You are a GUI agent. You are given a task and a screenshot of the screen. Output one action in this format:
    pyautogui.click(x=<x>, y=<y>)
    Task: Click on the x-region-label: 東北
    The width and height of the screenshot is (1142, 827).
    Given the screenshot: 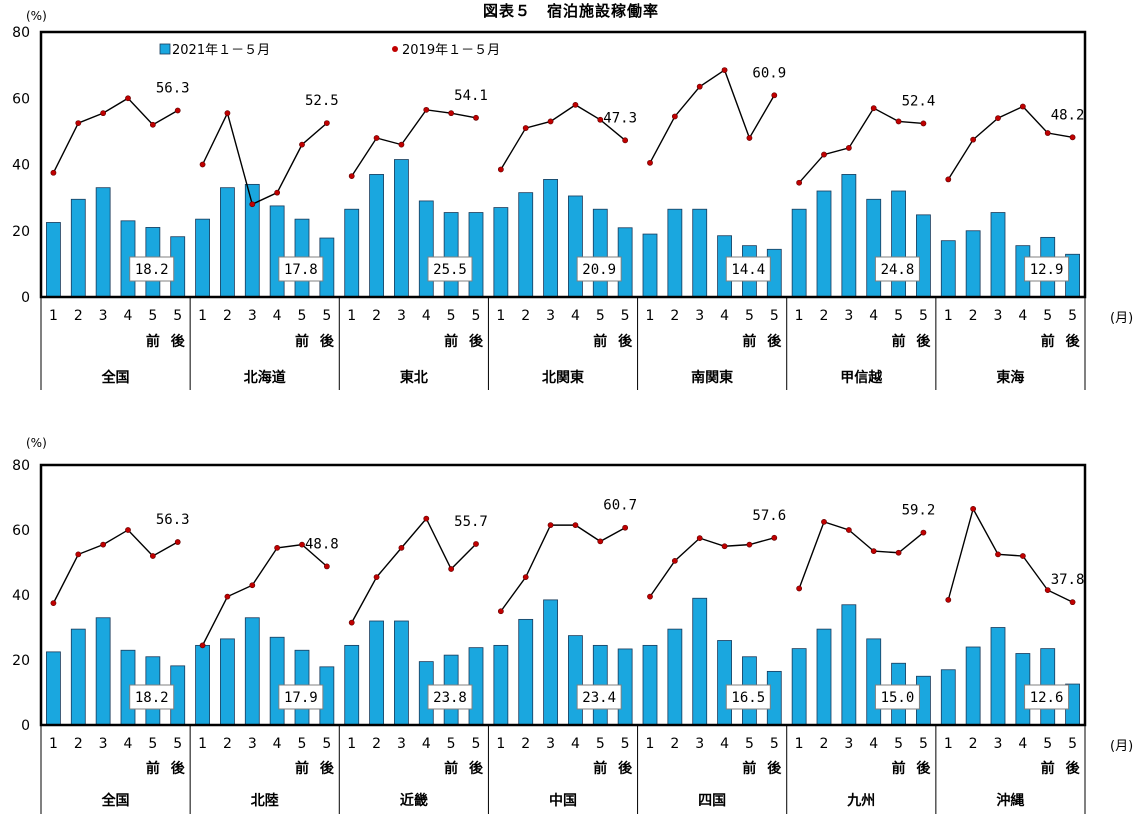 What is the action you would take?
    pyautogui.click(x=414, y=377)
    